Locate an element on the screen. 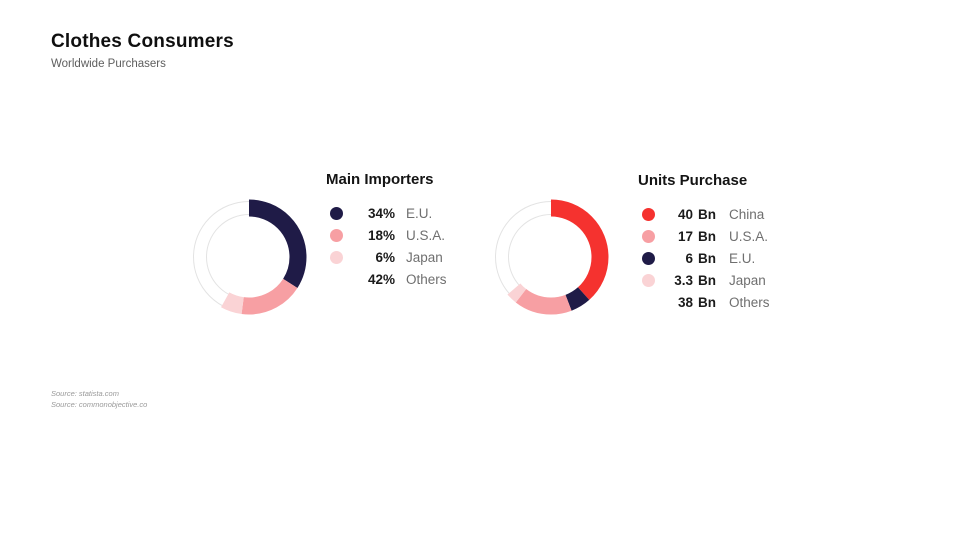 The height and width of the screenshot is (540, 960). chart-title-units-purchase: Units Purchase is located at coordinates (693, 180).